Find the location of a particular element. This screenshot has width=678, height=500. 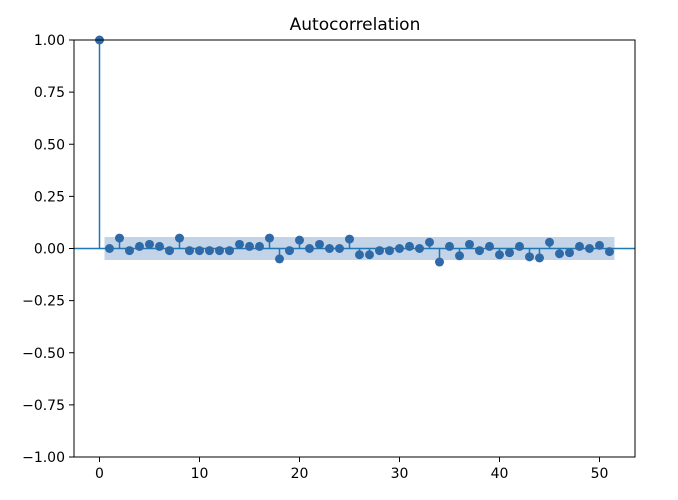

x-tick-label: 10 is located at coordinates (200, 474).